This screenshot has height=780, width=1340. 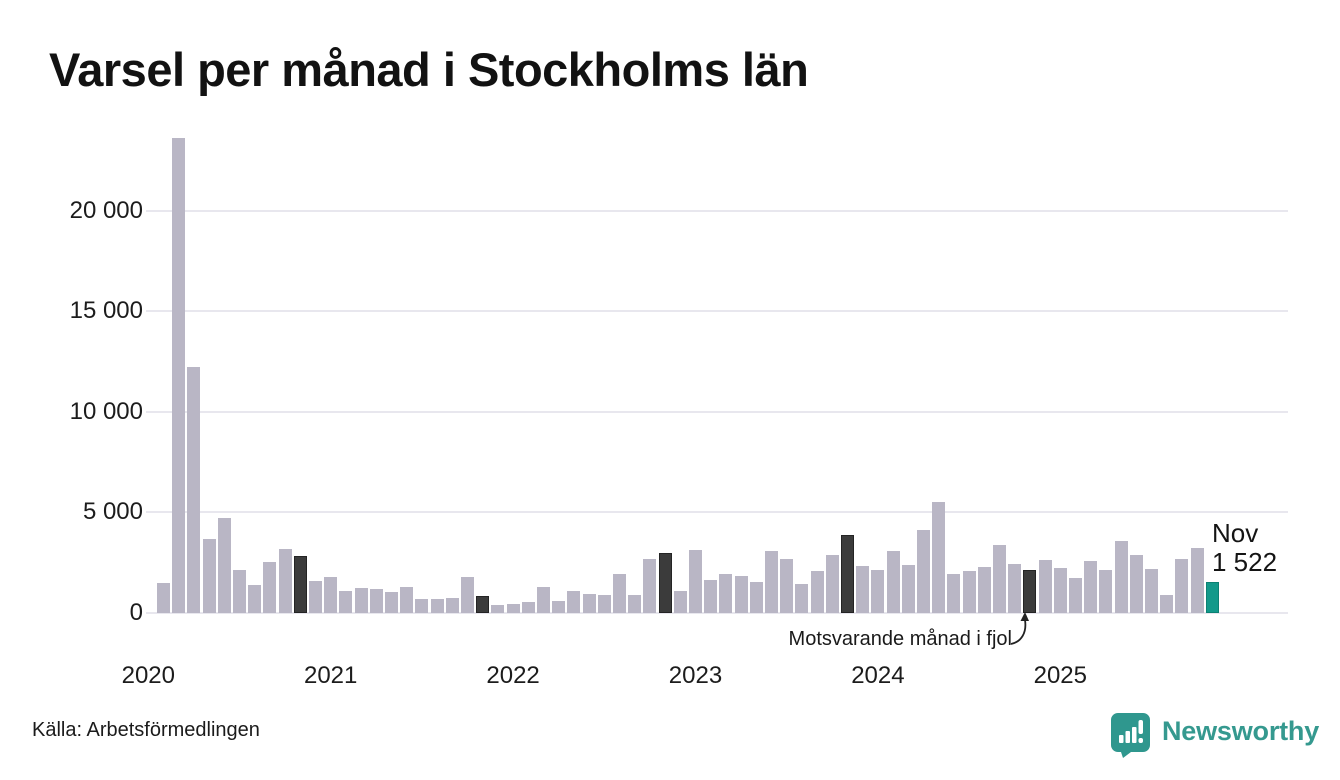 What do you see at coordinates (1019, 628) in the screenshot?
I see `comparison-arrow-icon` at bounding box center [1019, 628].